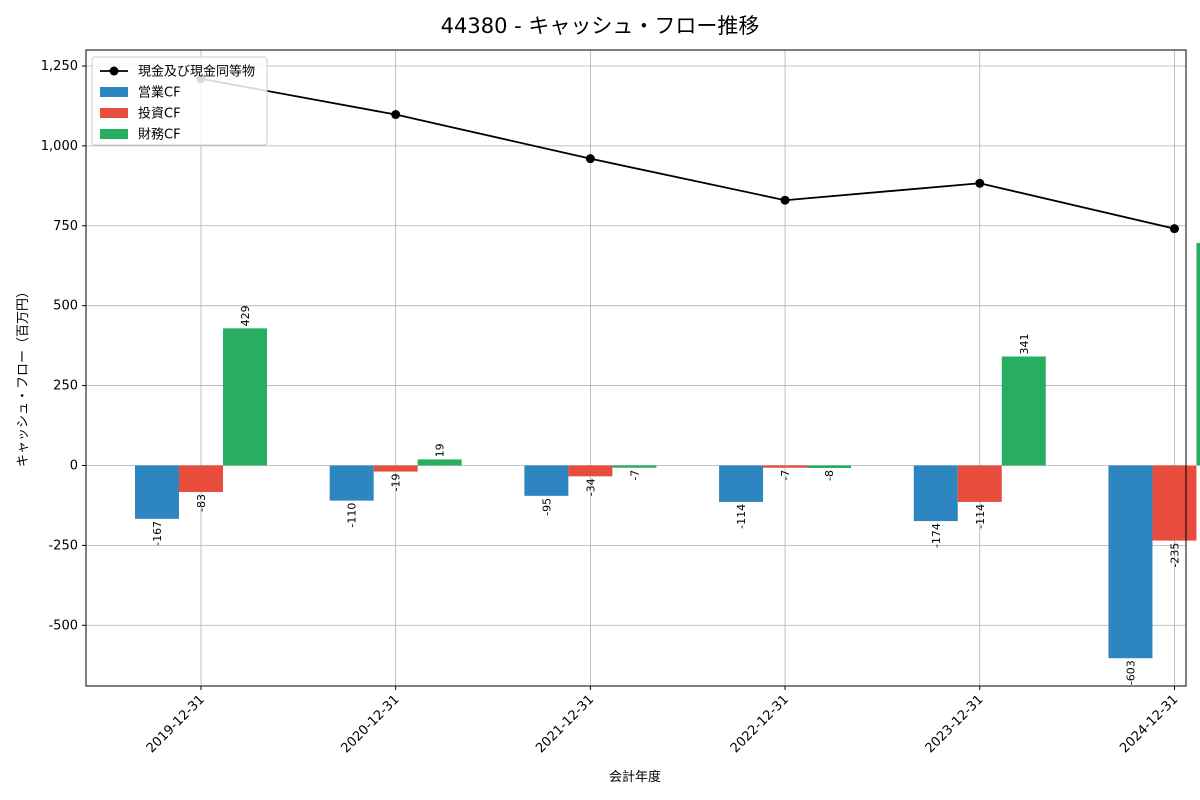 Image resolution: width=1200 pixels, height=800 pixels. What do you see at coordinates (440, 450) in the screenshot?
I see `data-label: 19` at bounding box center [440, 450].